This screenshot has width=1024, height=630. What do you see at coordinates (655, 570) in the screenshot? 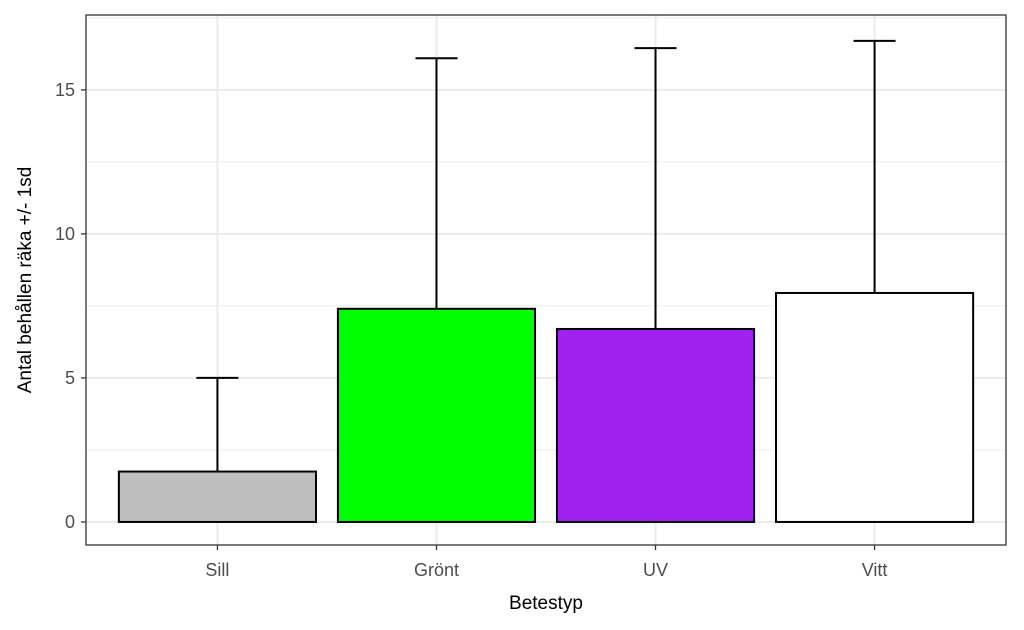
I see `x-tick-label: UV` at bounding box center [655, 570].